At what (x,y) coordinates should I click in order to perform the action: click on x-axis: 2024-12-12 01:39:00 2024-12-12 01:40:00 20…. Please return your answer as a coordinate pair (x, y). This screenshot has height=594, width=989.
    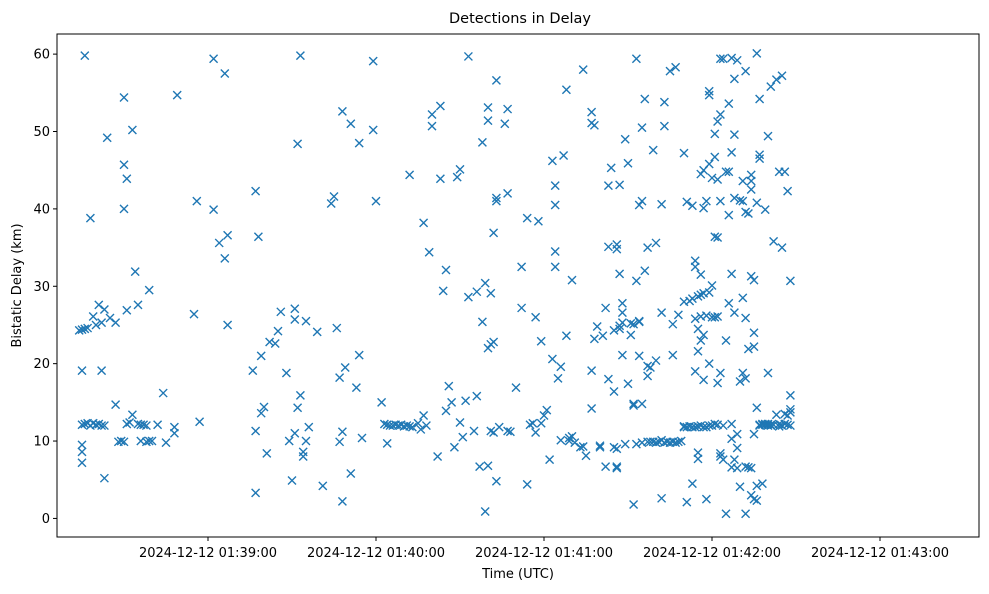
    Looking at the image, I should click on (544, 549).